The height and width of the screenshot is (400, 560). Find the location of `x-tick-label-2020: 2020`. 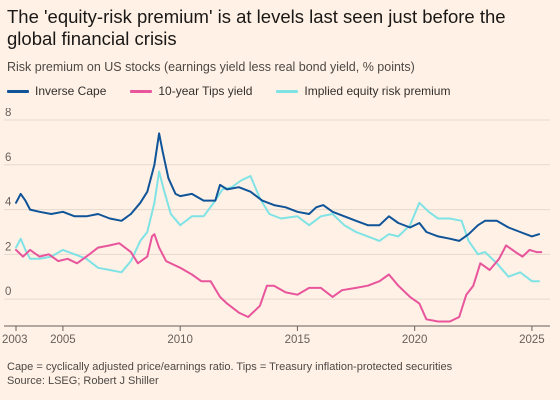

x-tick-label-2020: 2020 is located at coordinates (415, 340).